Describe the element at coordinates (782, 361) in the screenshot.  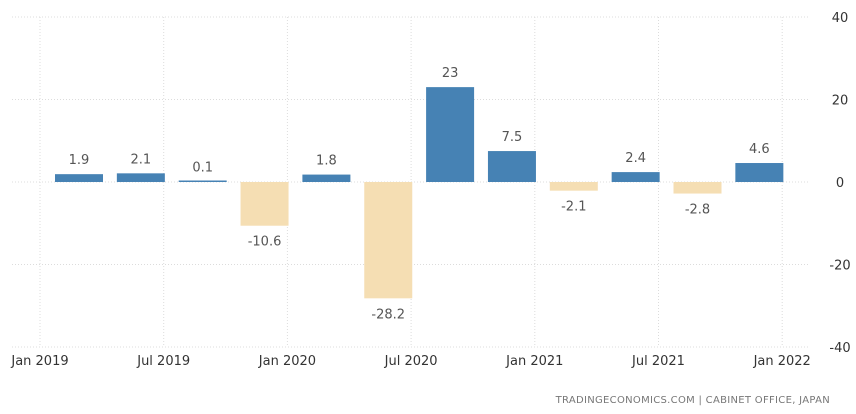
I see `x-tick-label: Jan 2022` at that location.